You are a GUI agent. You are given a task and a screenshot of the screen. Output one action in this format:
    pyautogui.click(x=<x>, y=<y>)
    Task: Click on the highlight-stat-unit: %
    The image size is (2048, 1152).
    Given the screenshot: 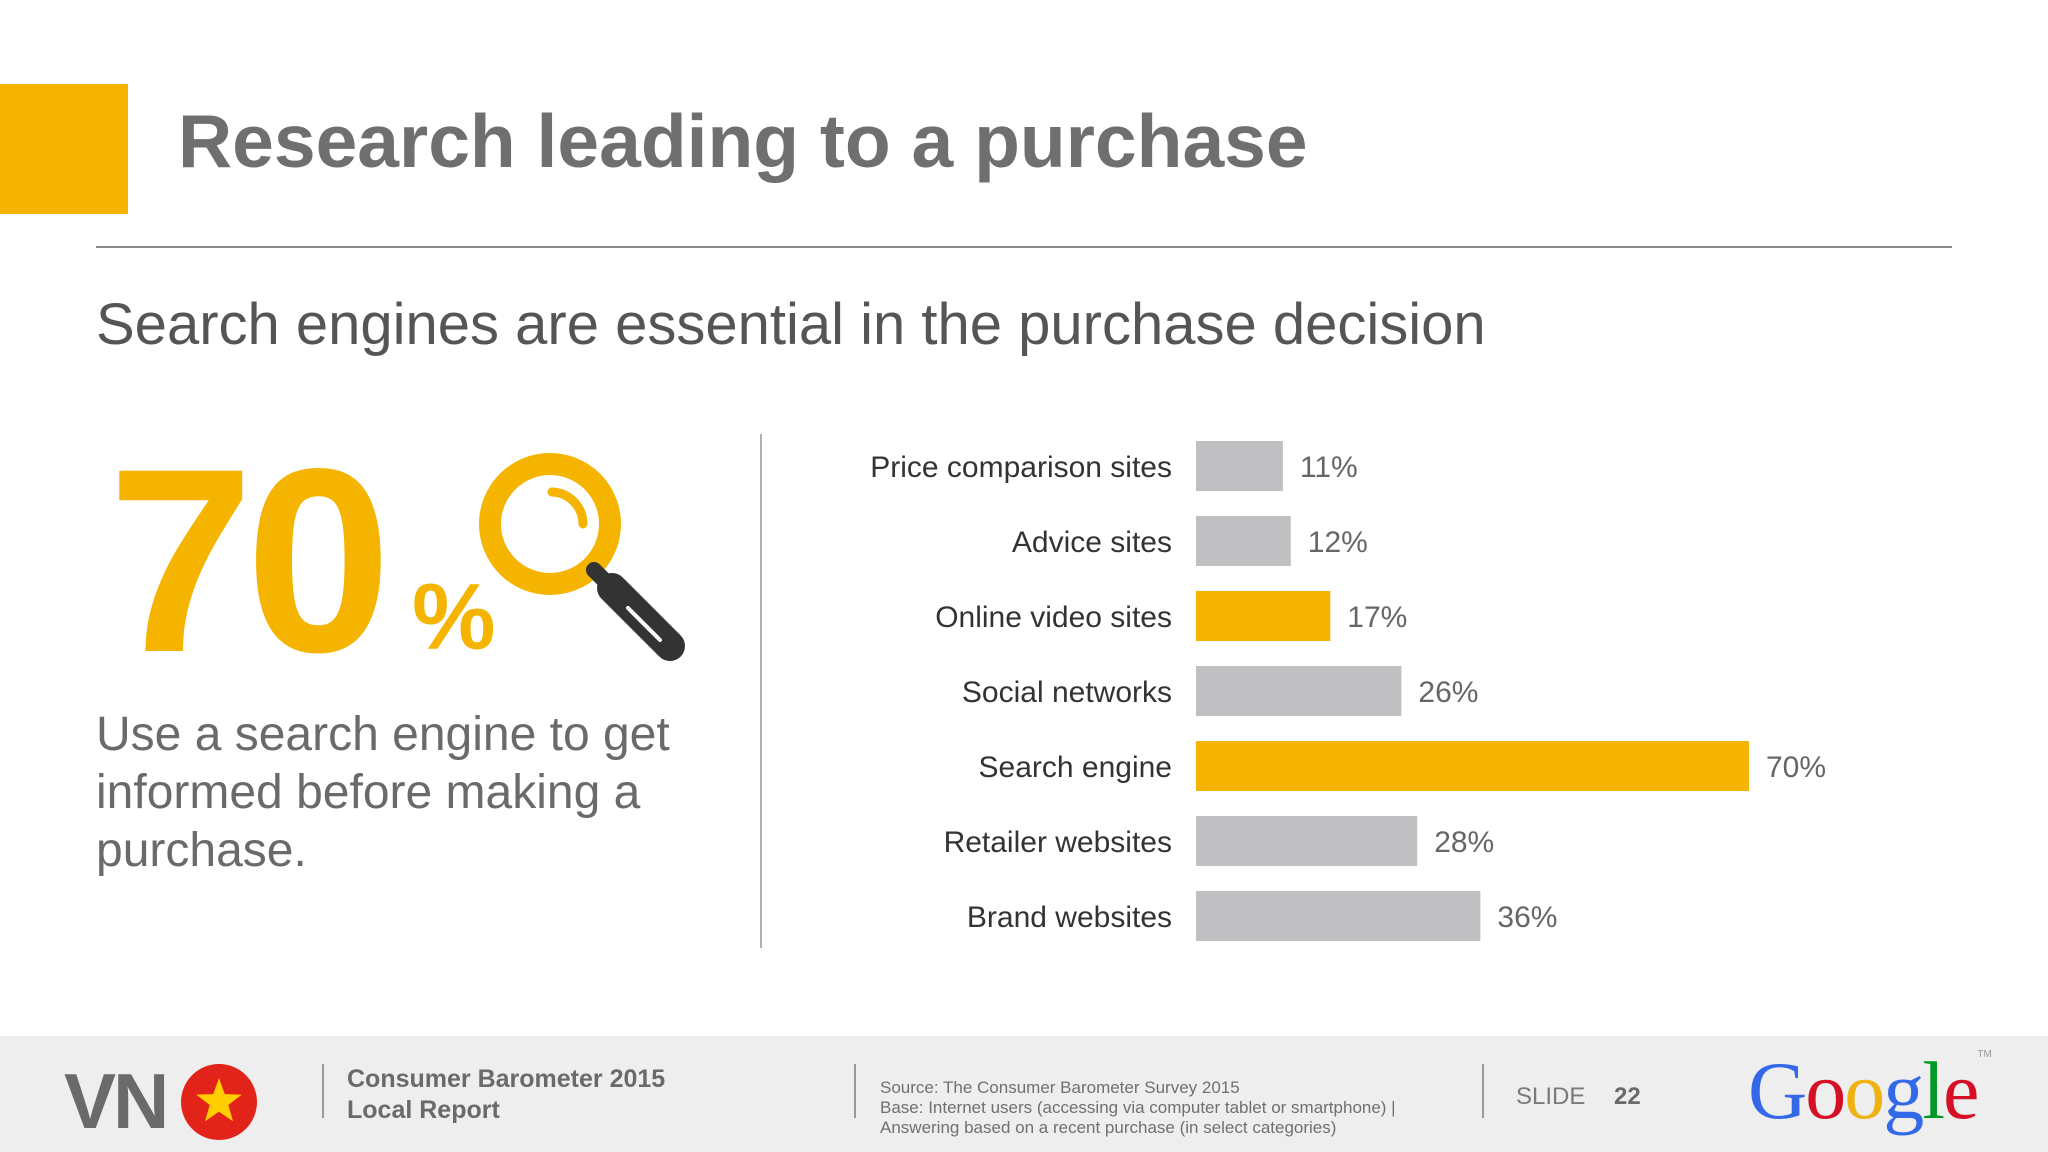 What is the action you would take?
    pyautogui.click(x=454, y=616)
    